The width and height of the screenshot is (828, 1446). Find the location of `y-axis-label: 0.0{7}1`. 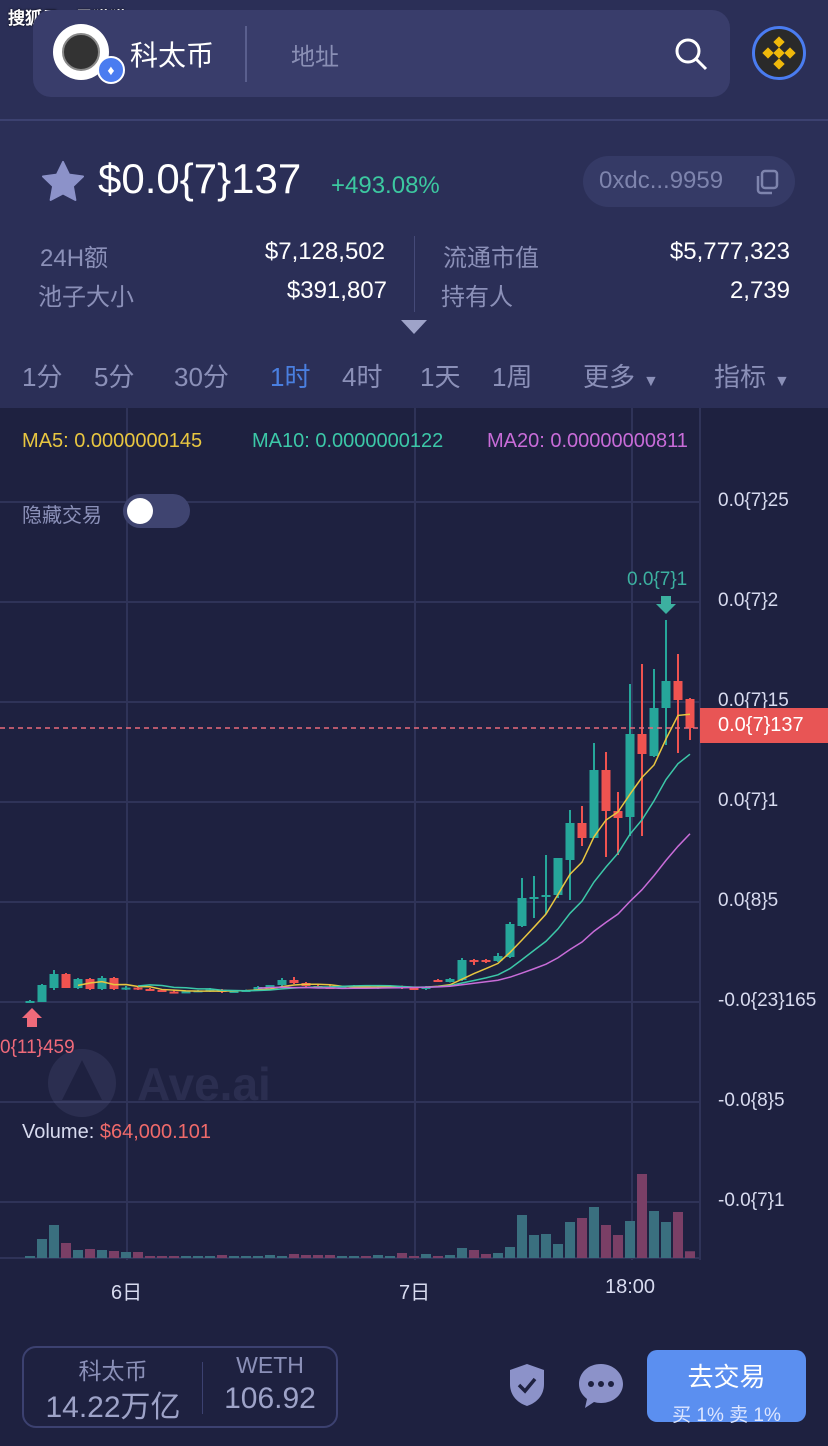

y-axis-label: 0.0{7}1 is located at coordinates (748, 800).